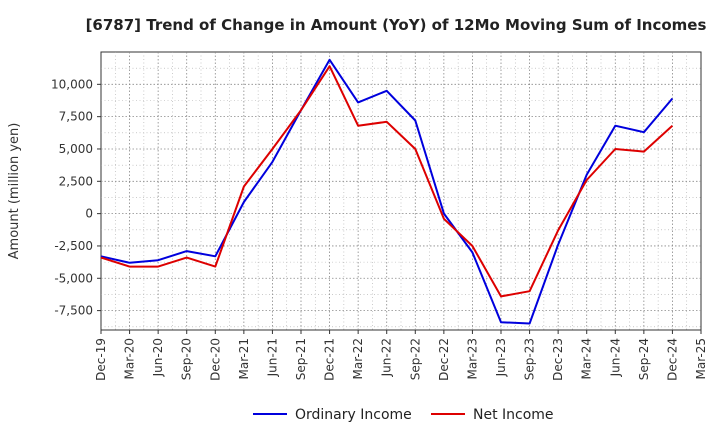 Image resolution: width=720 pixels, height=440 pixels. What do you see at coordinates (513, 415) in the screenshot?
I see `legend-label: Net Income` at bounding box center [513, 415].